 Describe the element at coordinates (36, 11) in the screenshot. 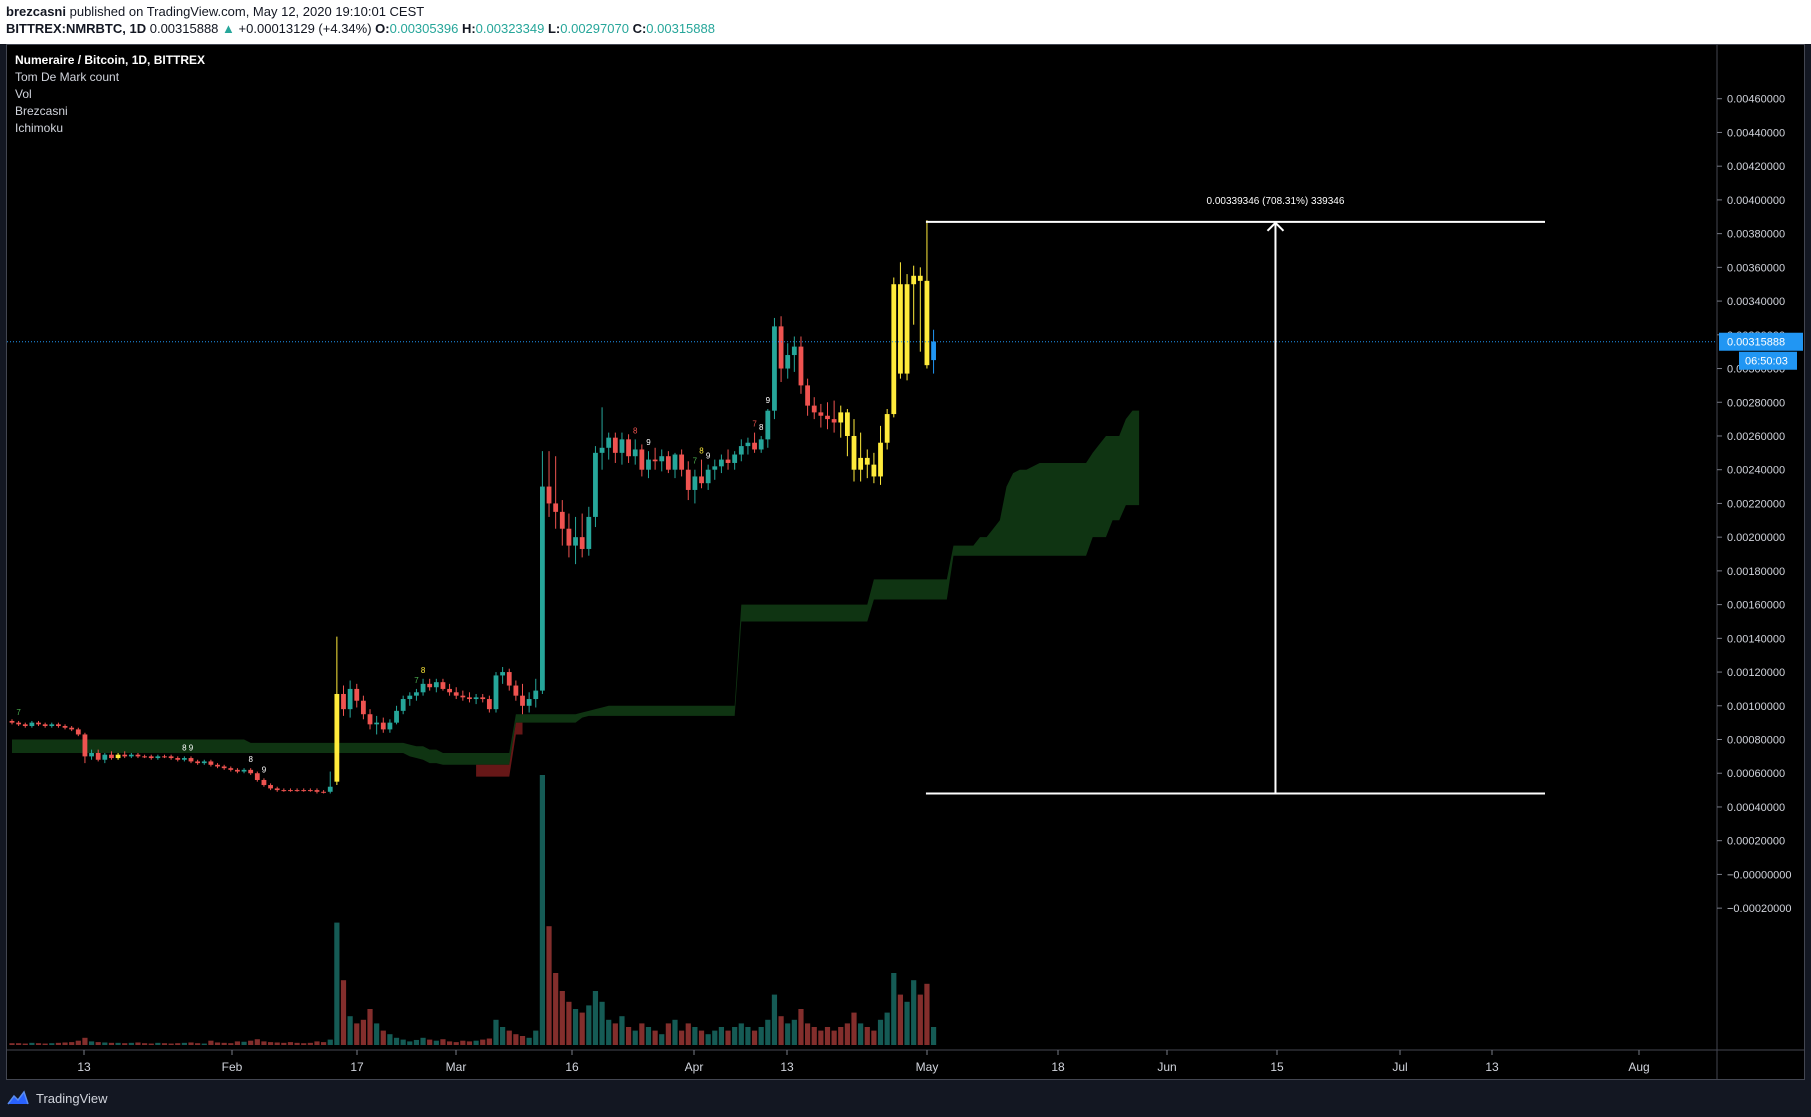

I see `author-name: brezcasni` at that location.